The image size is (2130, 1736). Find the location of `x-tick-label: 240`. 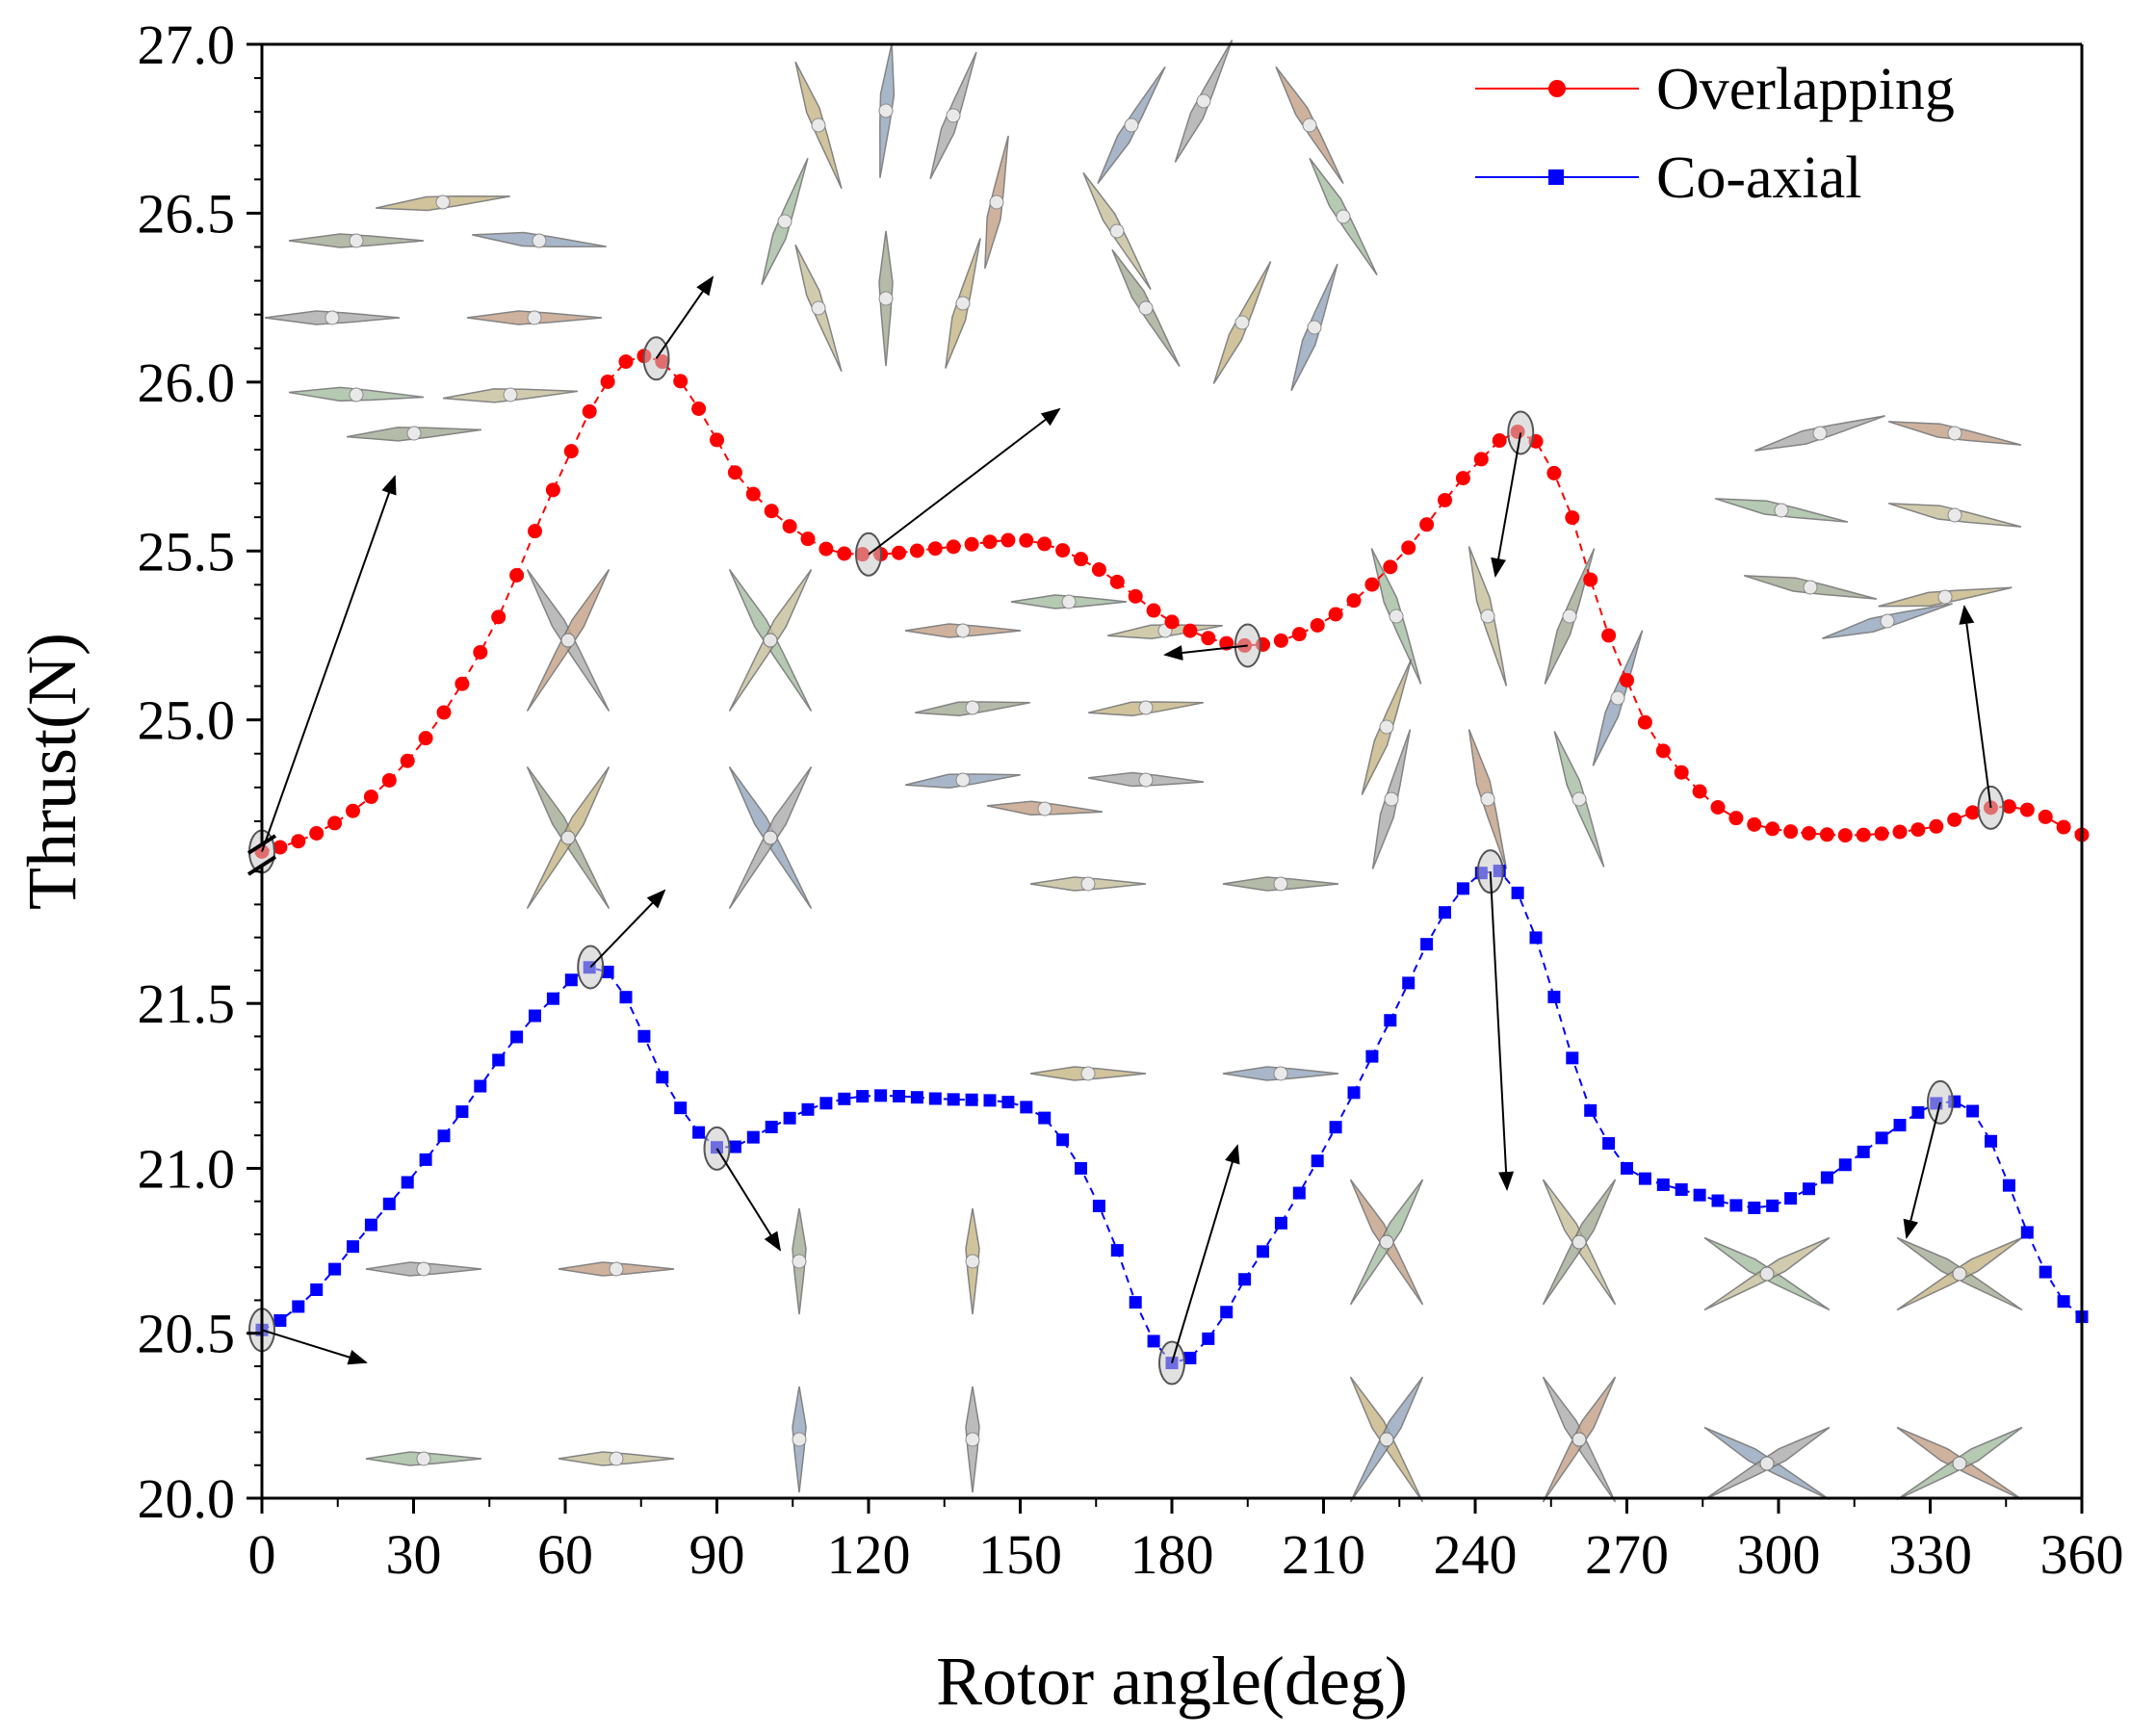

x-tick-label: 240 is located at coordinates (1476, 1554).